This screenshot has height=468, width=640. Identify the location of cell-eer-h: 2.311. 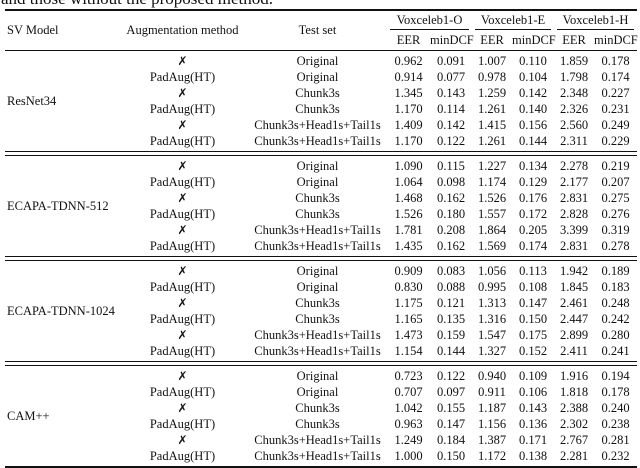
(574, 141).